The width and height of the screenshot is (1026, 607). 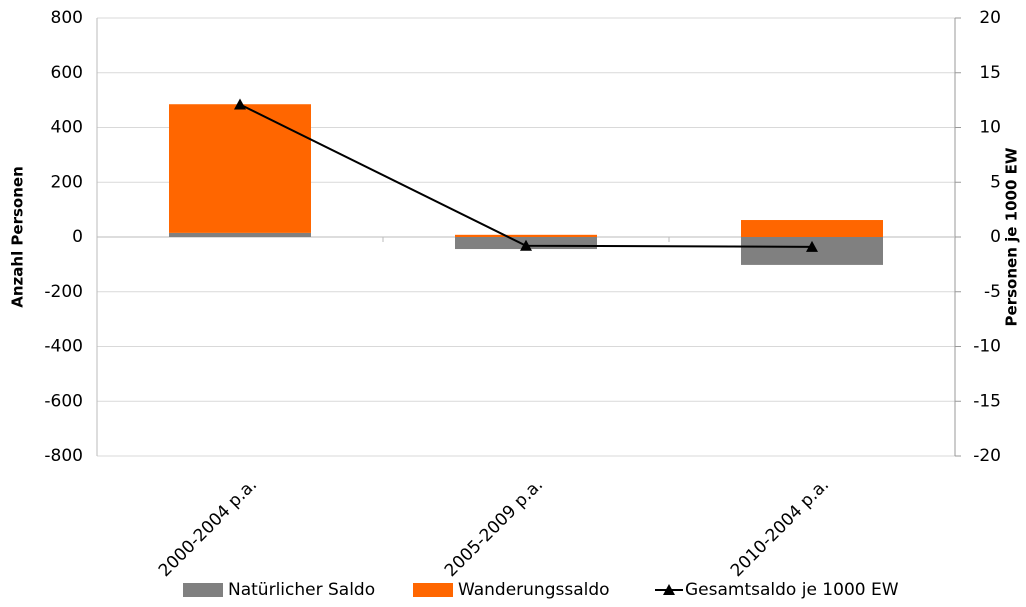 I want to click on legend-label: Natürlicher Saldo, so click(x=301, y=590).